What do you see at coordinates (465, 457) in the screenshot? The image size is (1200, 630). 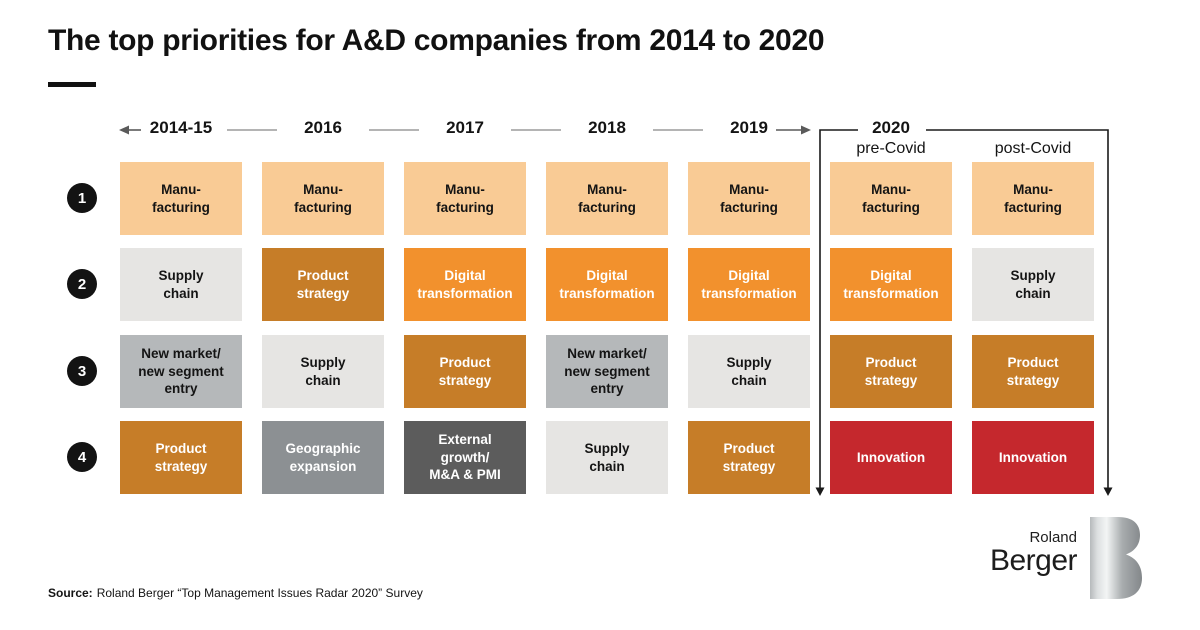 I see `priority-box: External growth/M&A & PMI` at bounding box center [465, 457].